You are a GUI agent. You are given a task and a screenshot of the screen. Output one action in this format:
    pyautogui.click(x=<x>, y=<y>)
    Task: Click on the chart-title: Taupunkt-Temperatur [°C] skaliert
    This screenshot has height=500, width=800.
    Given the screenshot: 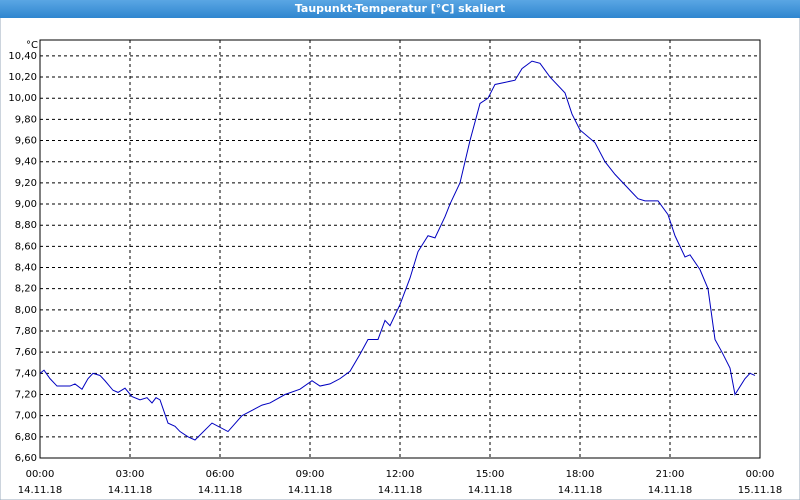 What is the action you would take?
    pyautogui.click(x=400, y=8)
    